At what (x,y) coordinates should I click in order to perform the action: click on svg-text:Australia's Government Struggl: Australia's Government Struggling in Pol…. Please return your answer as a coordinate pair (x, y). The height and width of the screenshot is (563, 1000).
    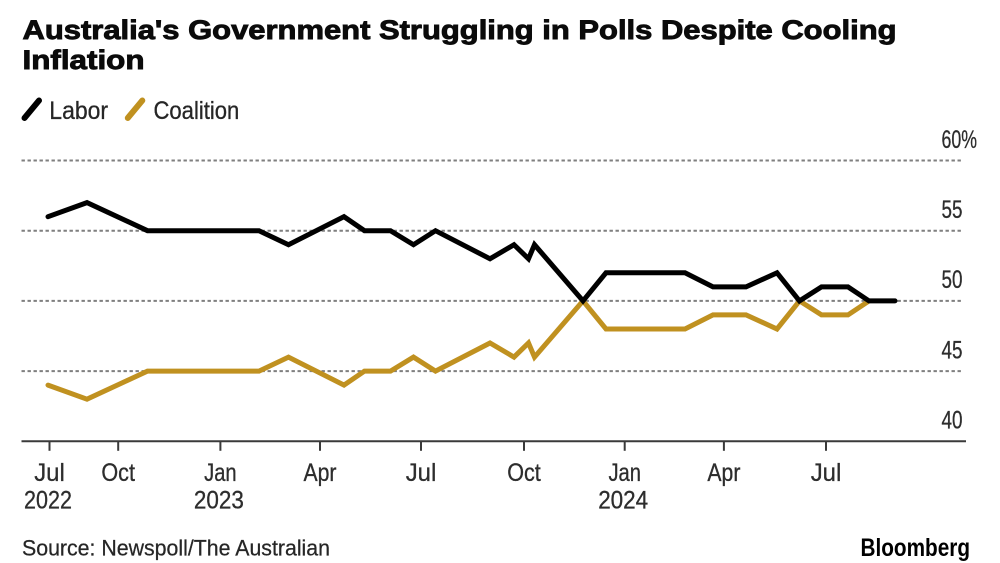
    Looking at the image, I should click on (460, 30).